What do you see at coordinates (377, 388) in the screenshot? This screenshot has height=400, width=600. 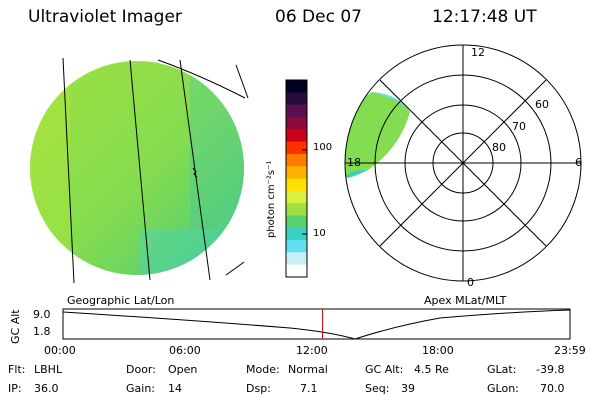 I see `info-seq-label: Seq:` at bounding box center [377, 388].